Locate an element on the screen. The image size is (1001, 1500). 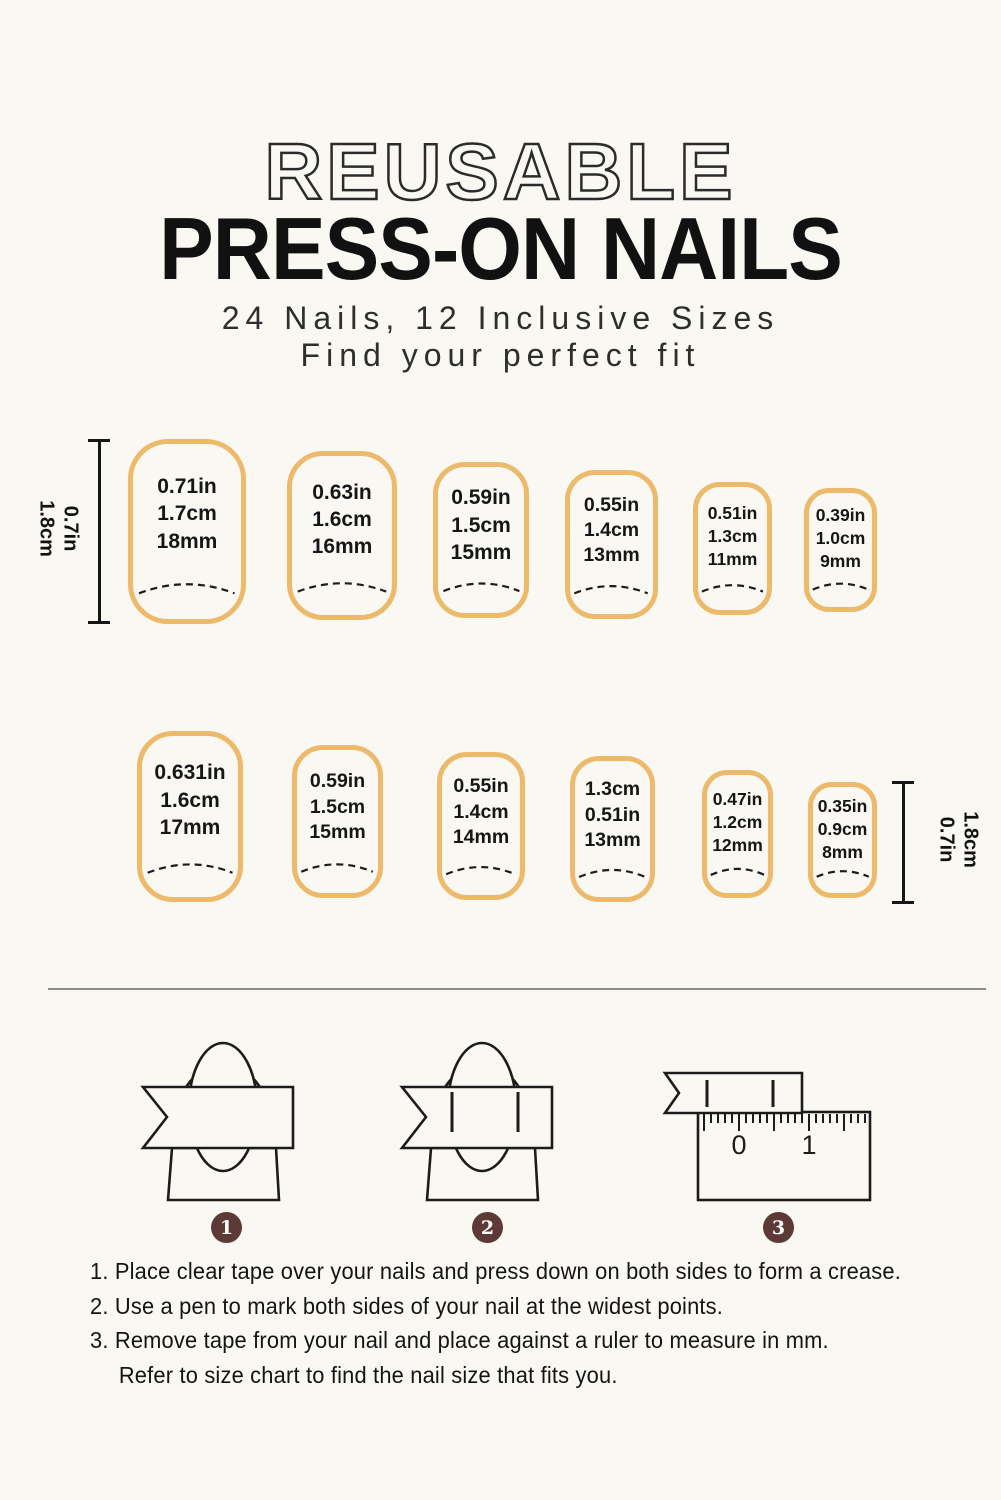
size-cm: 1.0cm is located at coordinates (840, 538).